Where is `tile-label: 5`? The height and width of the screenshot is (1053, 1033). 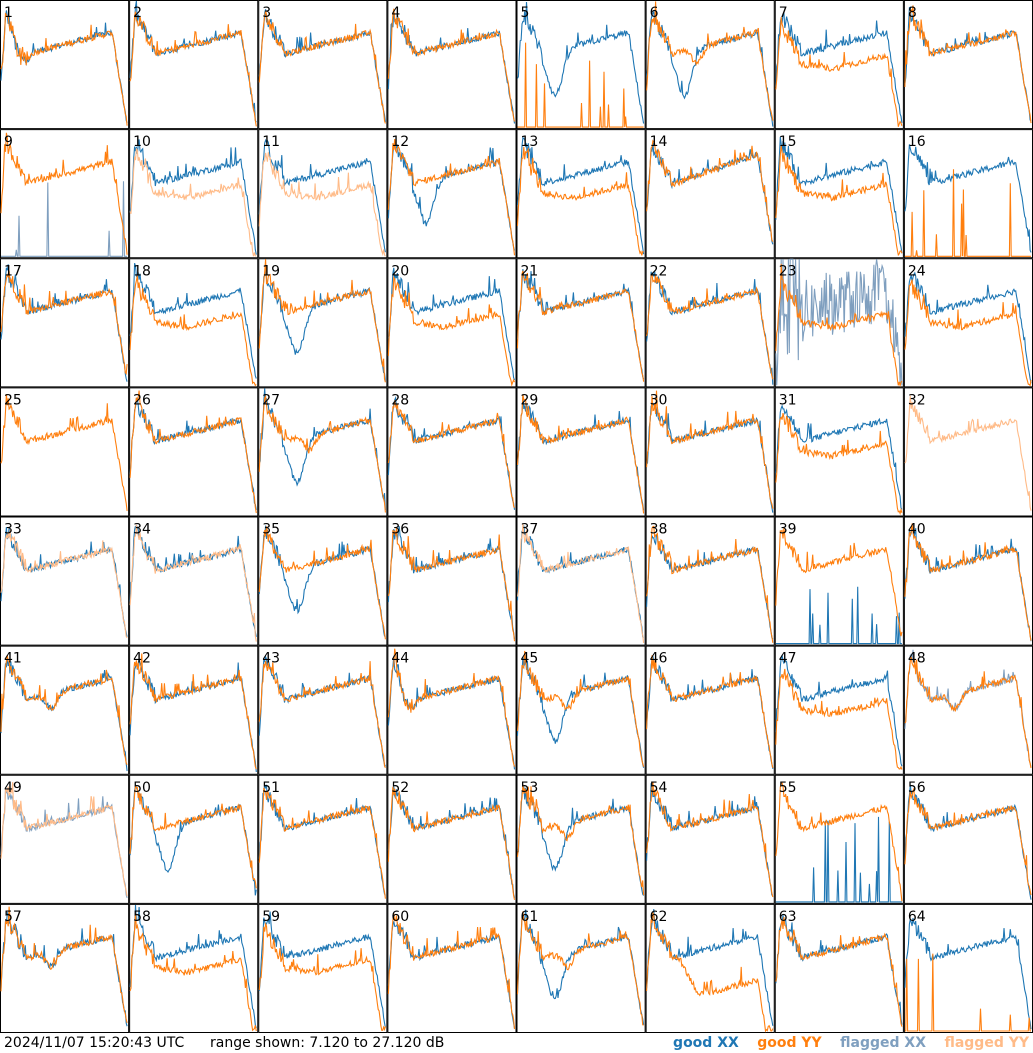 tile-label: 5 is located at coordinates (525, 13).